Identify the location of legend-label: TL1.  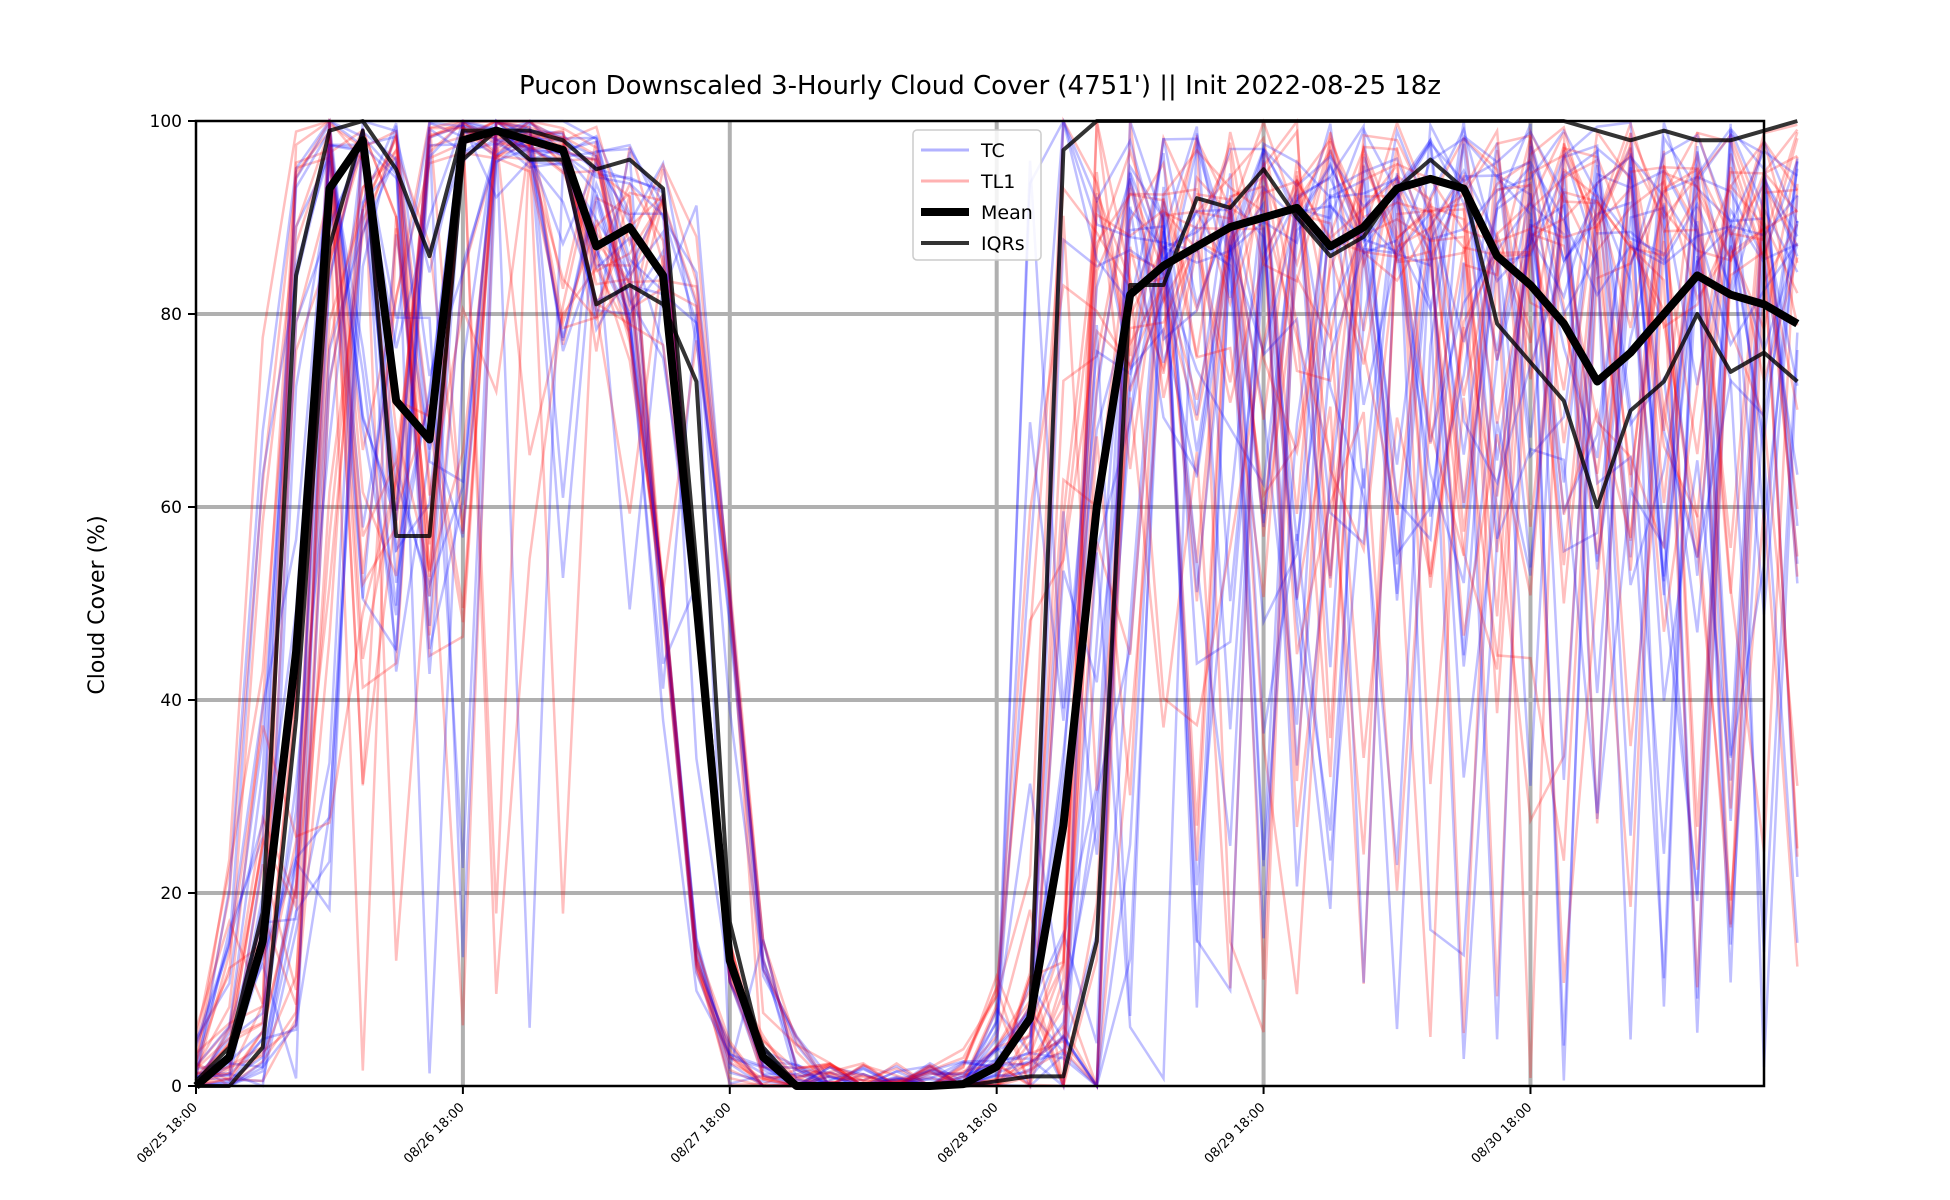
(997, 182).